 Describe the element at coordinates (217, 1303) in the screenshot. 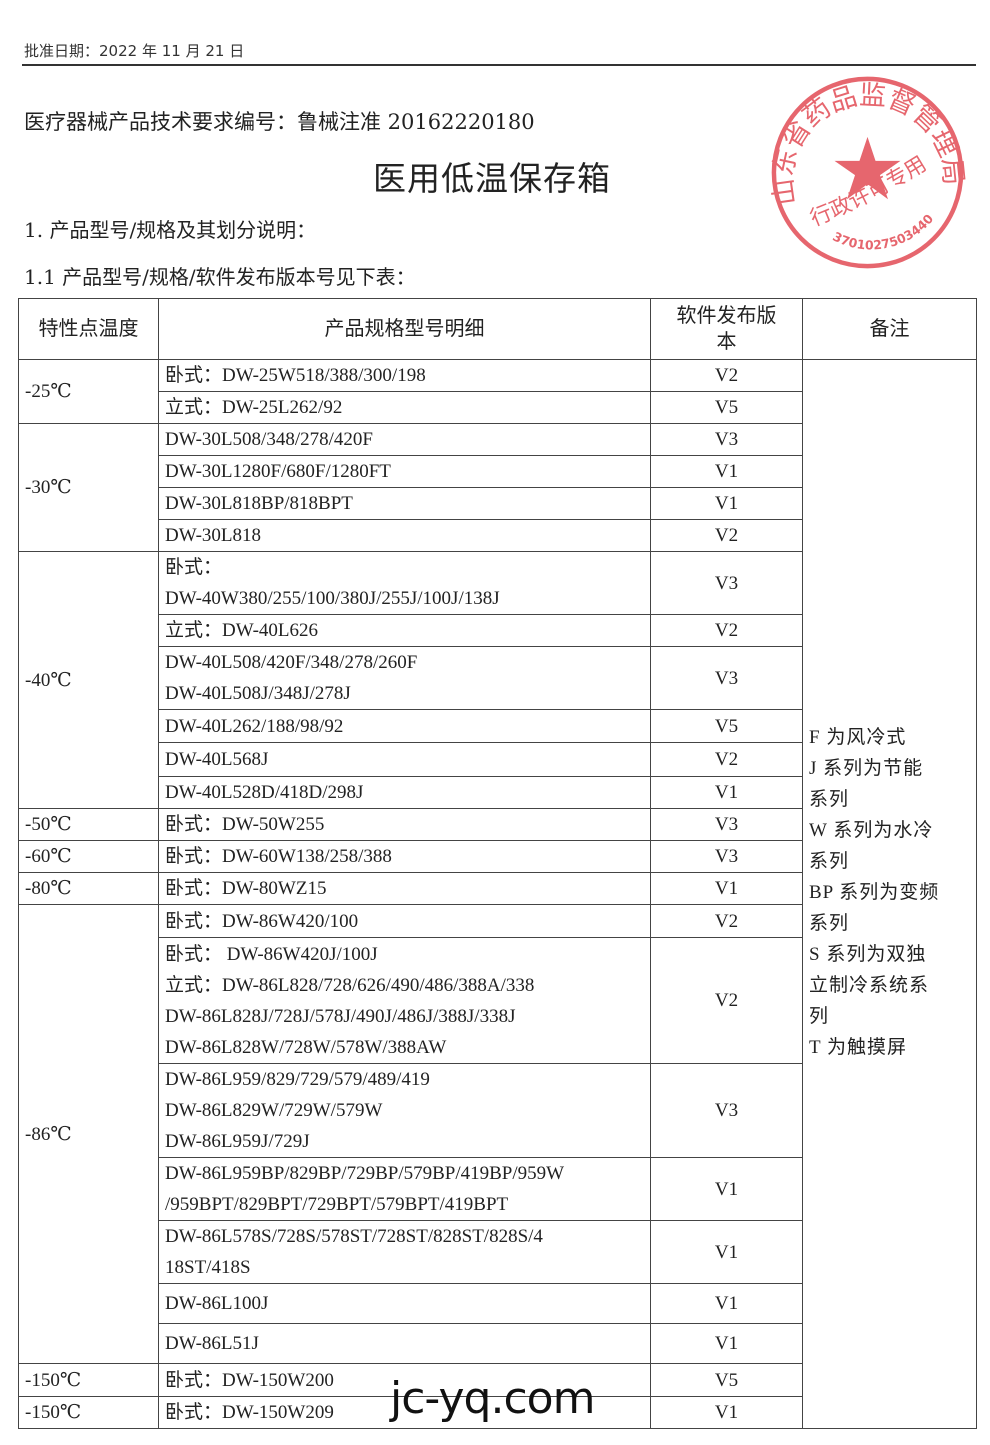

I see `model-line: DW-86L100J` at that location.